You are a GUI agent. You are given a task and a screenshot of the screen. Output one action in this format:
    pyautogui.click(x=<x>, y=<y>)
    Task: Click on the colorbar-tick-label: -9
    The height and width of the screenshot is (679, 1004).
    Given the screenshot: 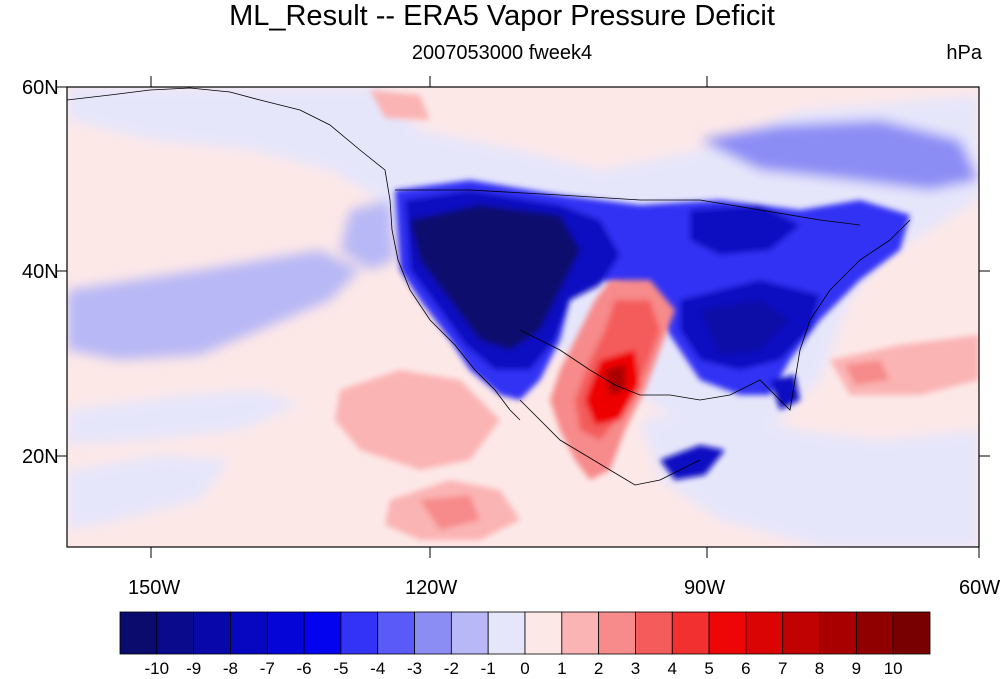 What is the action you would take?
    pyautogui.click(x=193, y=668)
    